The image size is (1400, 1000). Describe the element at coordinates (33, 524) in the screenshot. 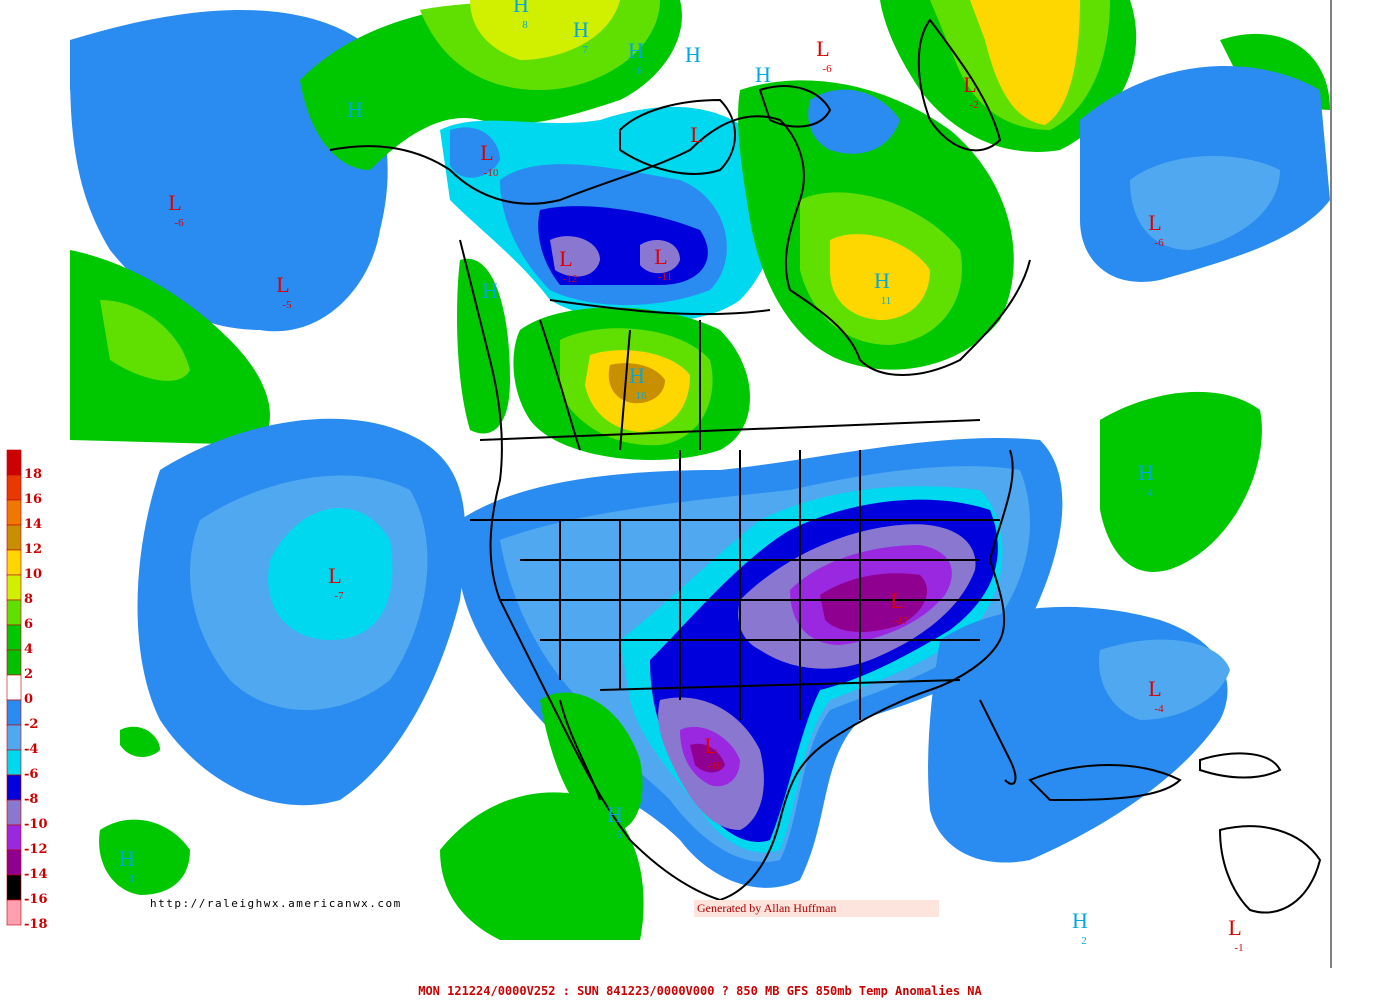

I see `legend-label: 14` at that location.